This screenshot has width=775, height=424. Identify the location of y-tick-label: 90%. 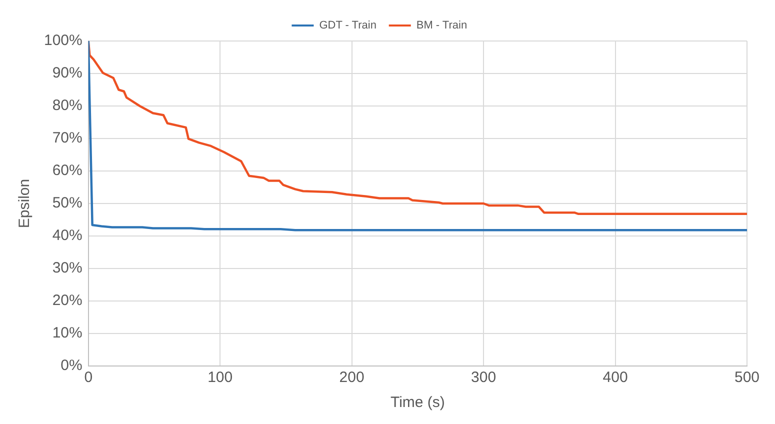
(67, 73).